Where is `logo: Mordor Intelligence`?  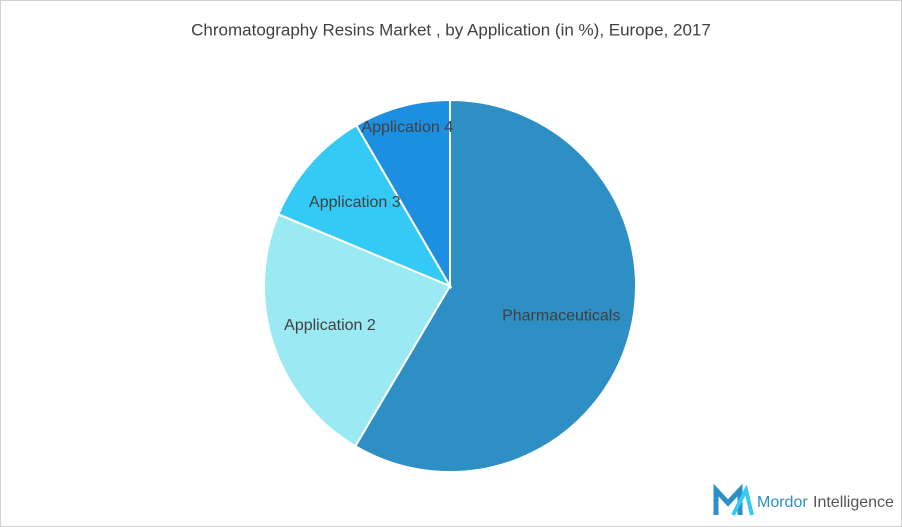 logo: Mordor Intelligence is located at coordinates (803, 499).